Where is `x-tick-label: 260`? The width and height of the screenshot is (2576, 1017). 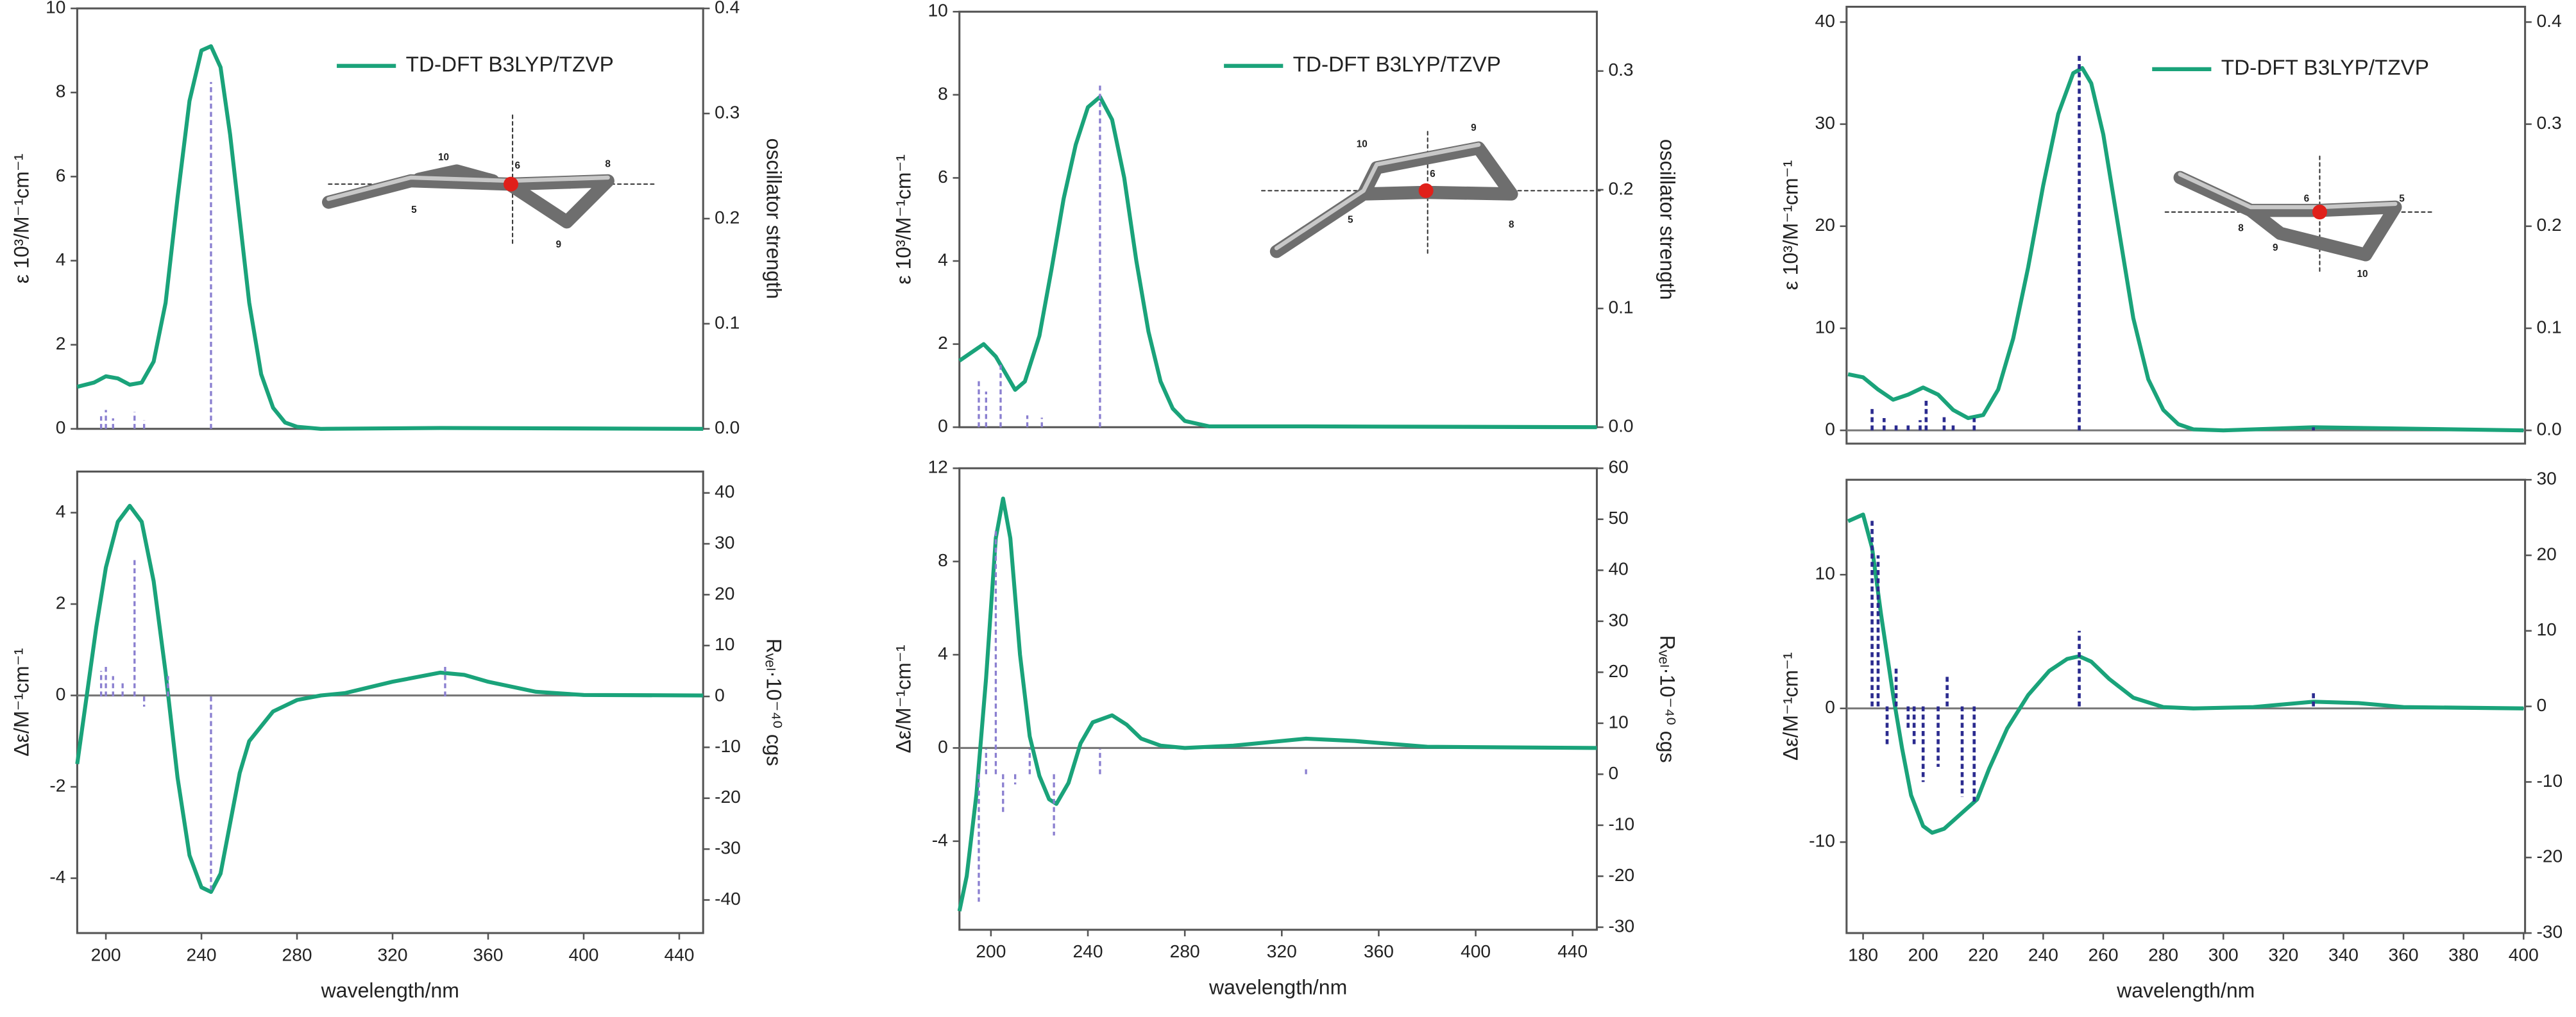 x-tick-label: 260 is located at coordinates (2104, 954).